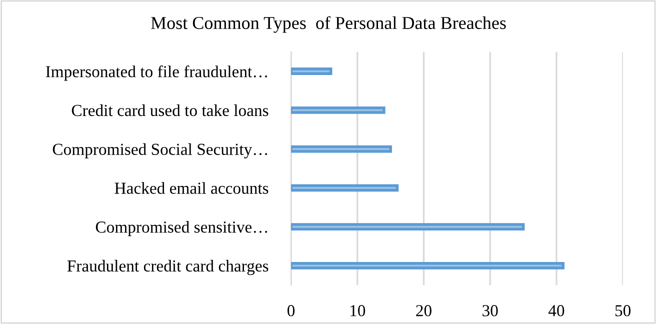 The width and height of the screenshot is (657, 324). What do you see at coordinates (556, 310) in the screenshot?
I see `x-tick-label: 40` at bounding box center [556, 310].